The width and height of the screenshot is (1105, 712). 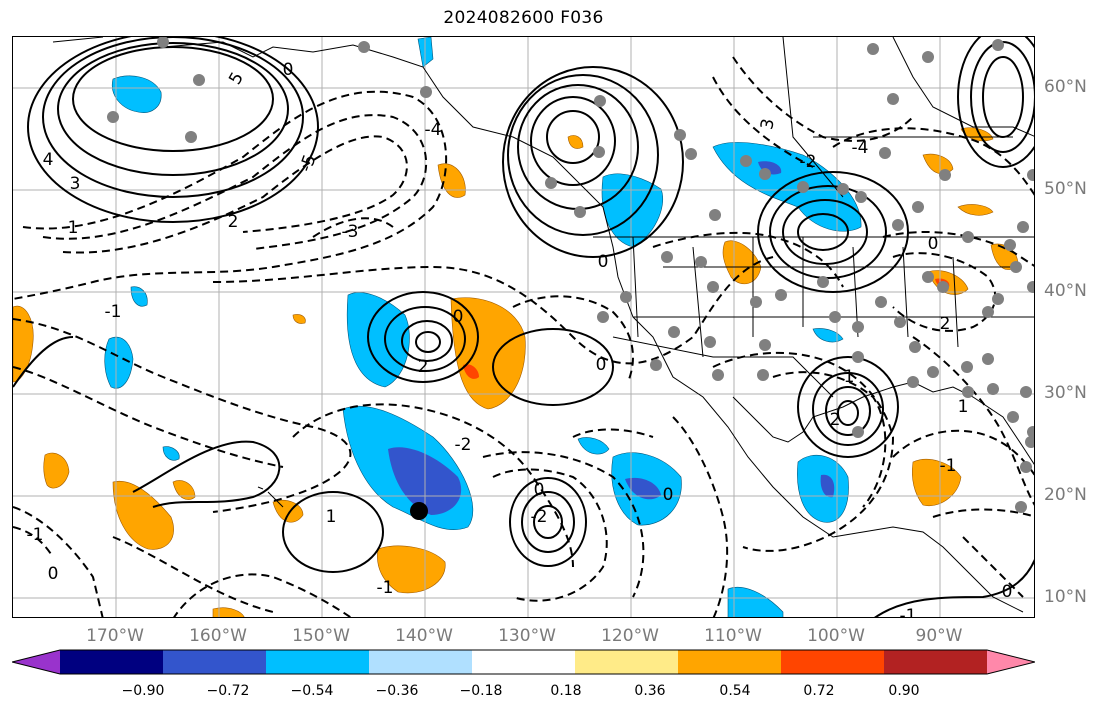 What do you see at coordinates (397, 691) in the screenshot?
I see `colorbar-tick-label: −0.36` at bounding box center [397, 691].